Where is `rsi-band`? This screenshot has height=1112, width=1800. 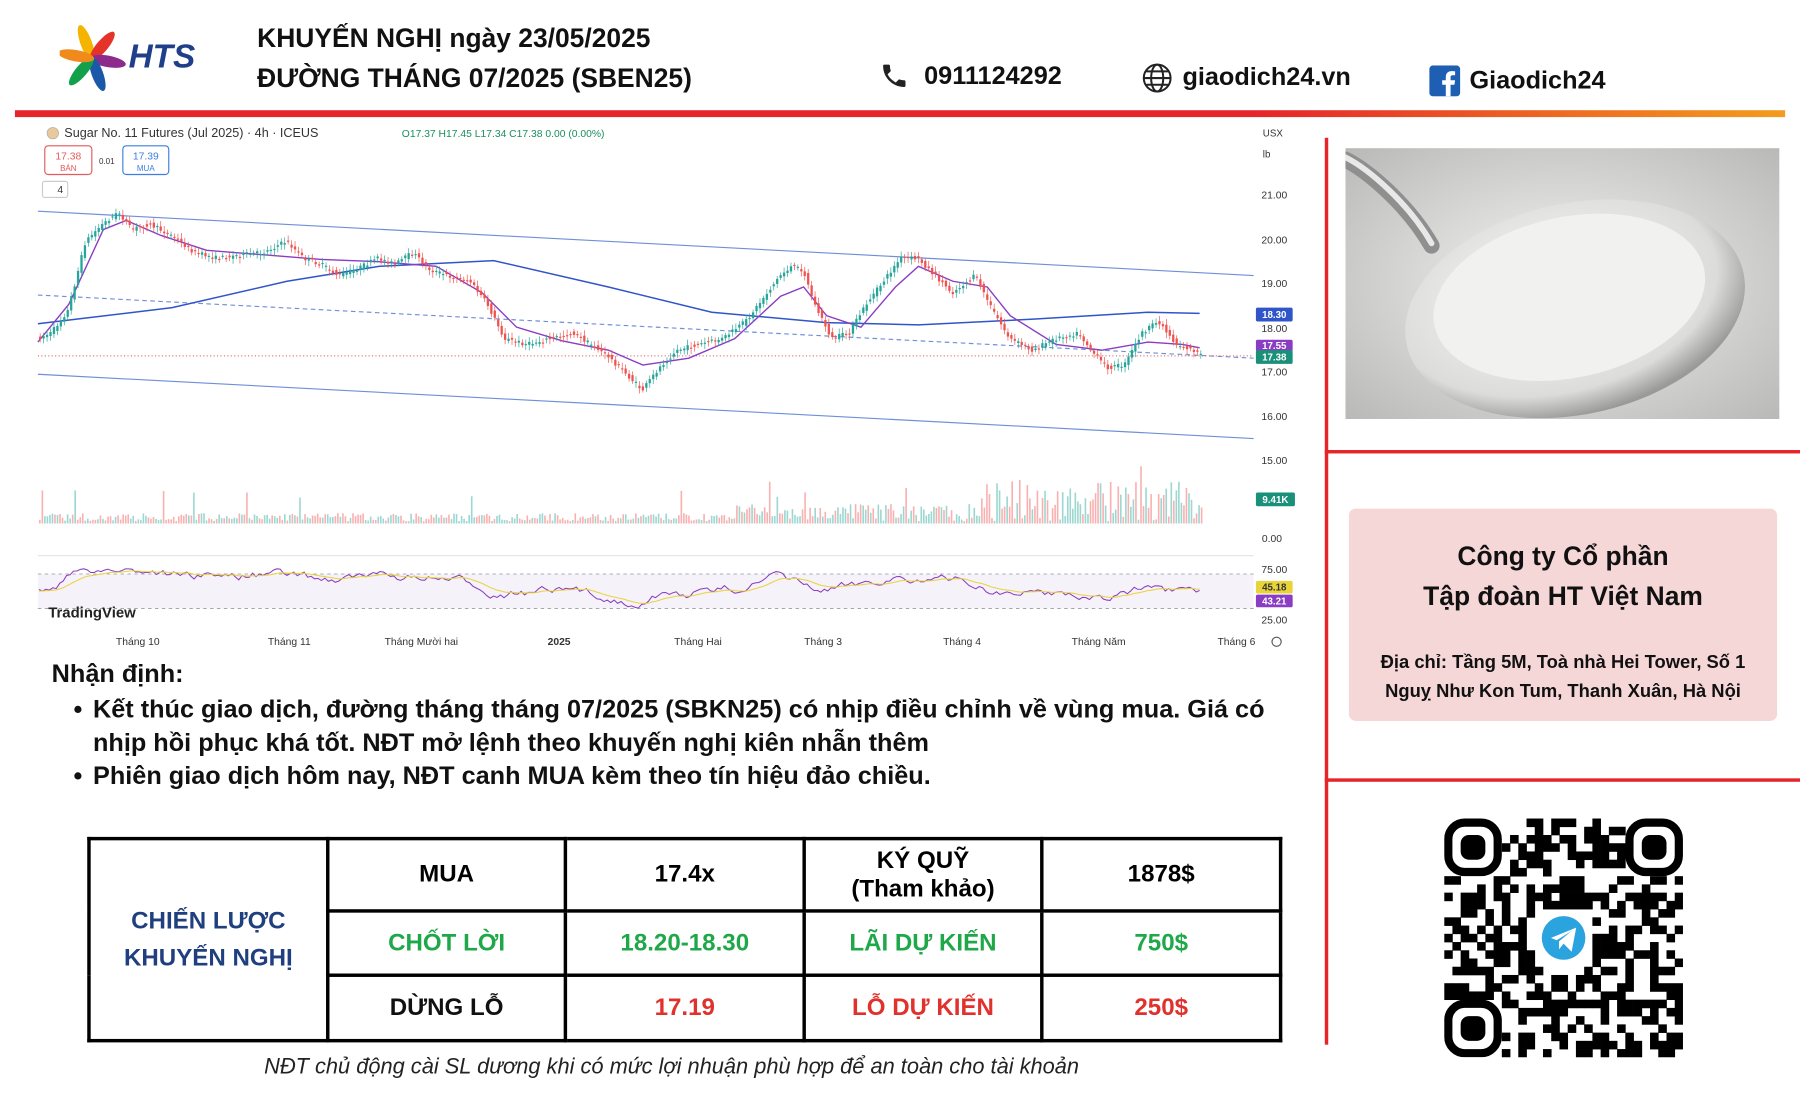
rsi-band is located at coordinates (645, 591).